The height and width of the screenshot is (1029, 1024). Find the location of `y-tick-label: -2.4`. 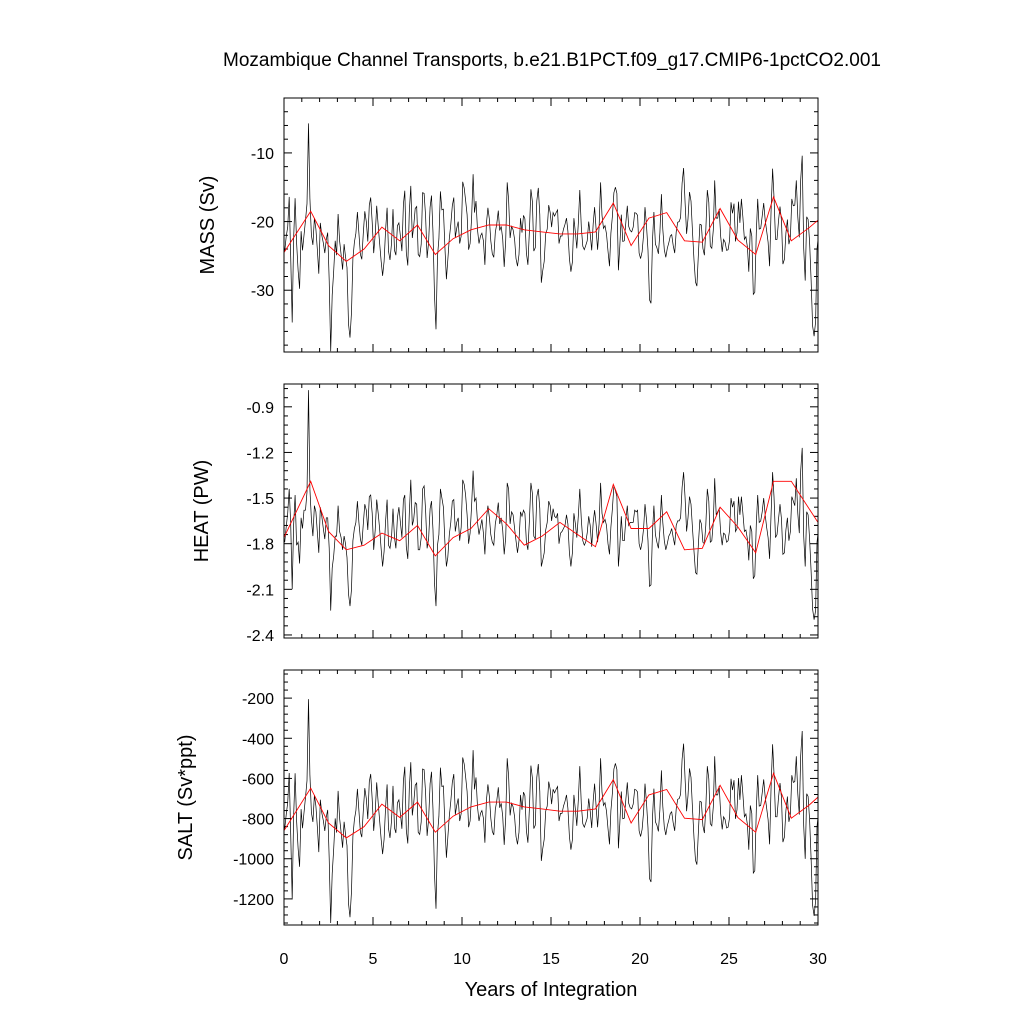

y-tick-label: -2.4 is located at coordinates (260, 636).